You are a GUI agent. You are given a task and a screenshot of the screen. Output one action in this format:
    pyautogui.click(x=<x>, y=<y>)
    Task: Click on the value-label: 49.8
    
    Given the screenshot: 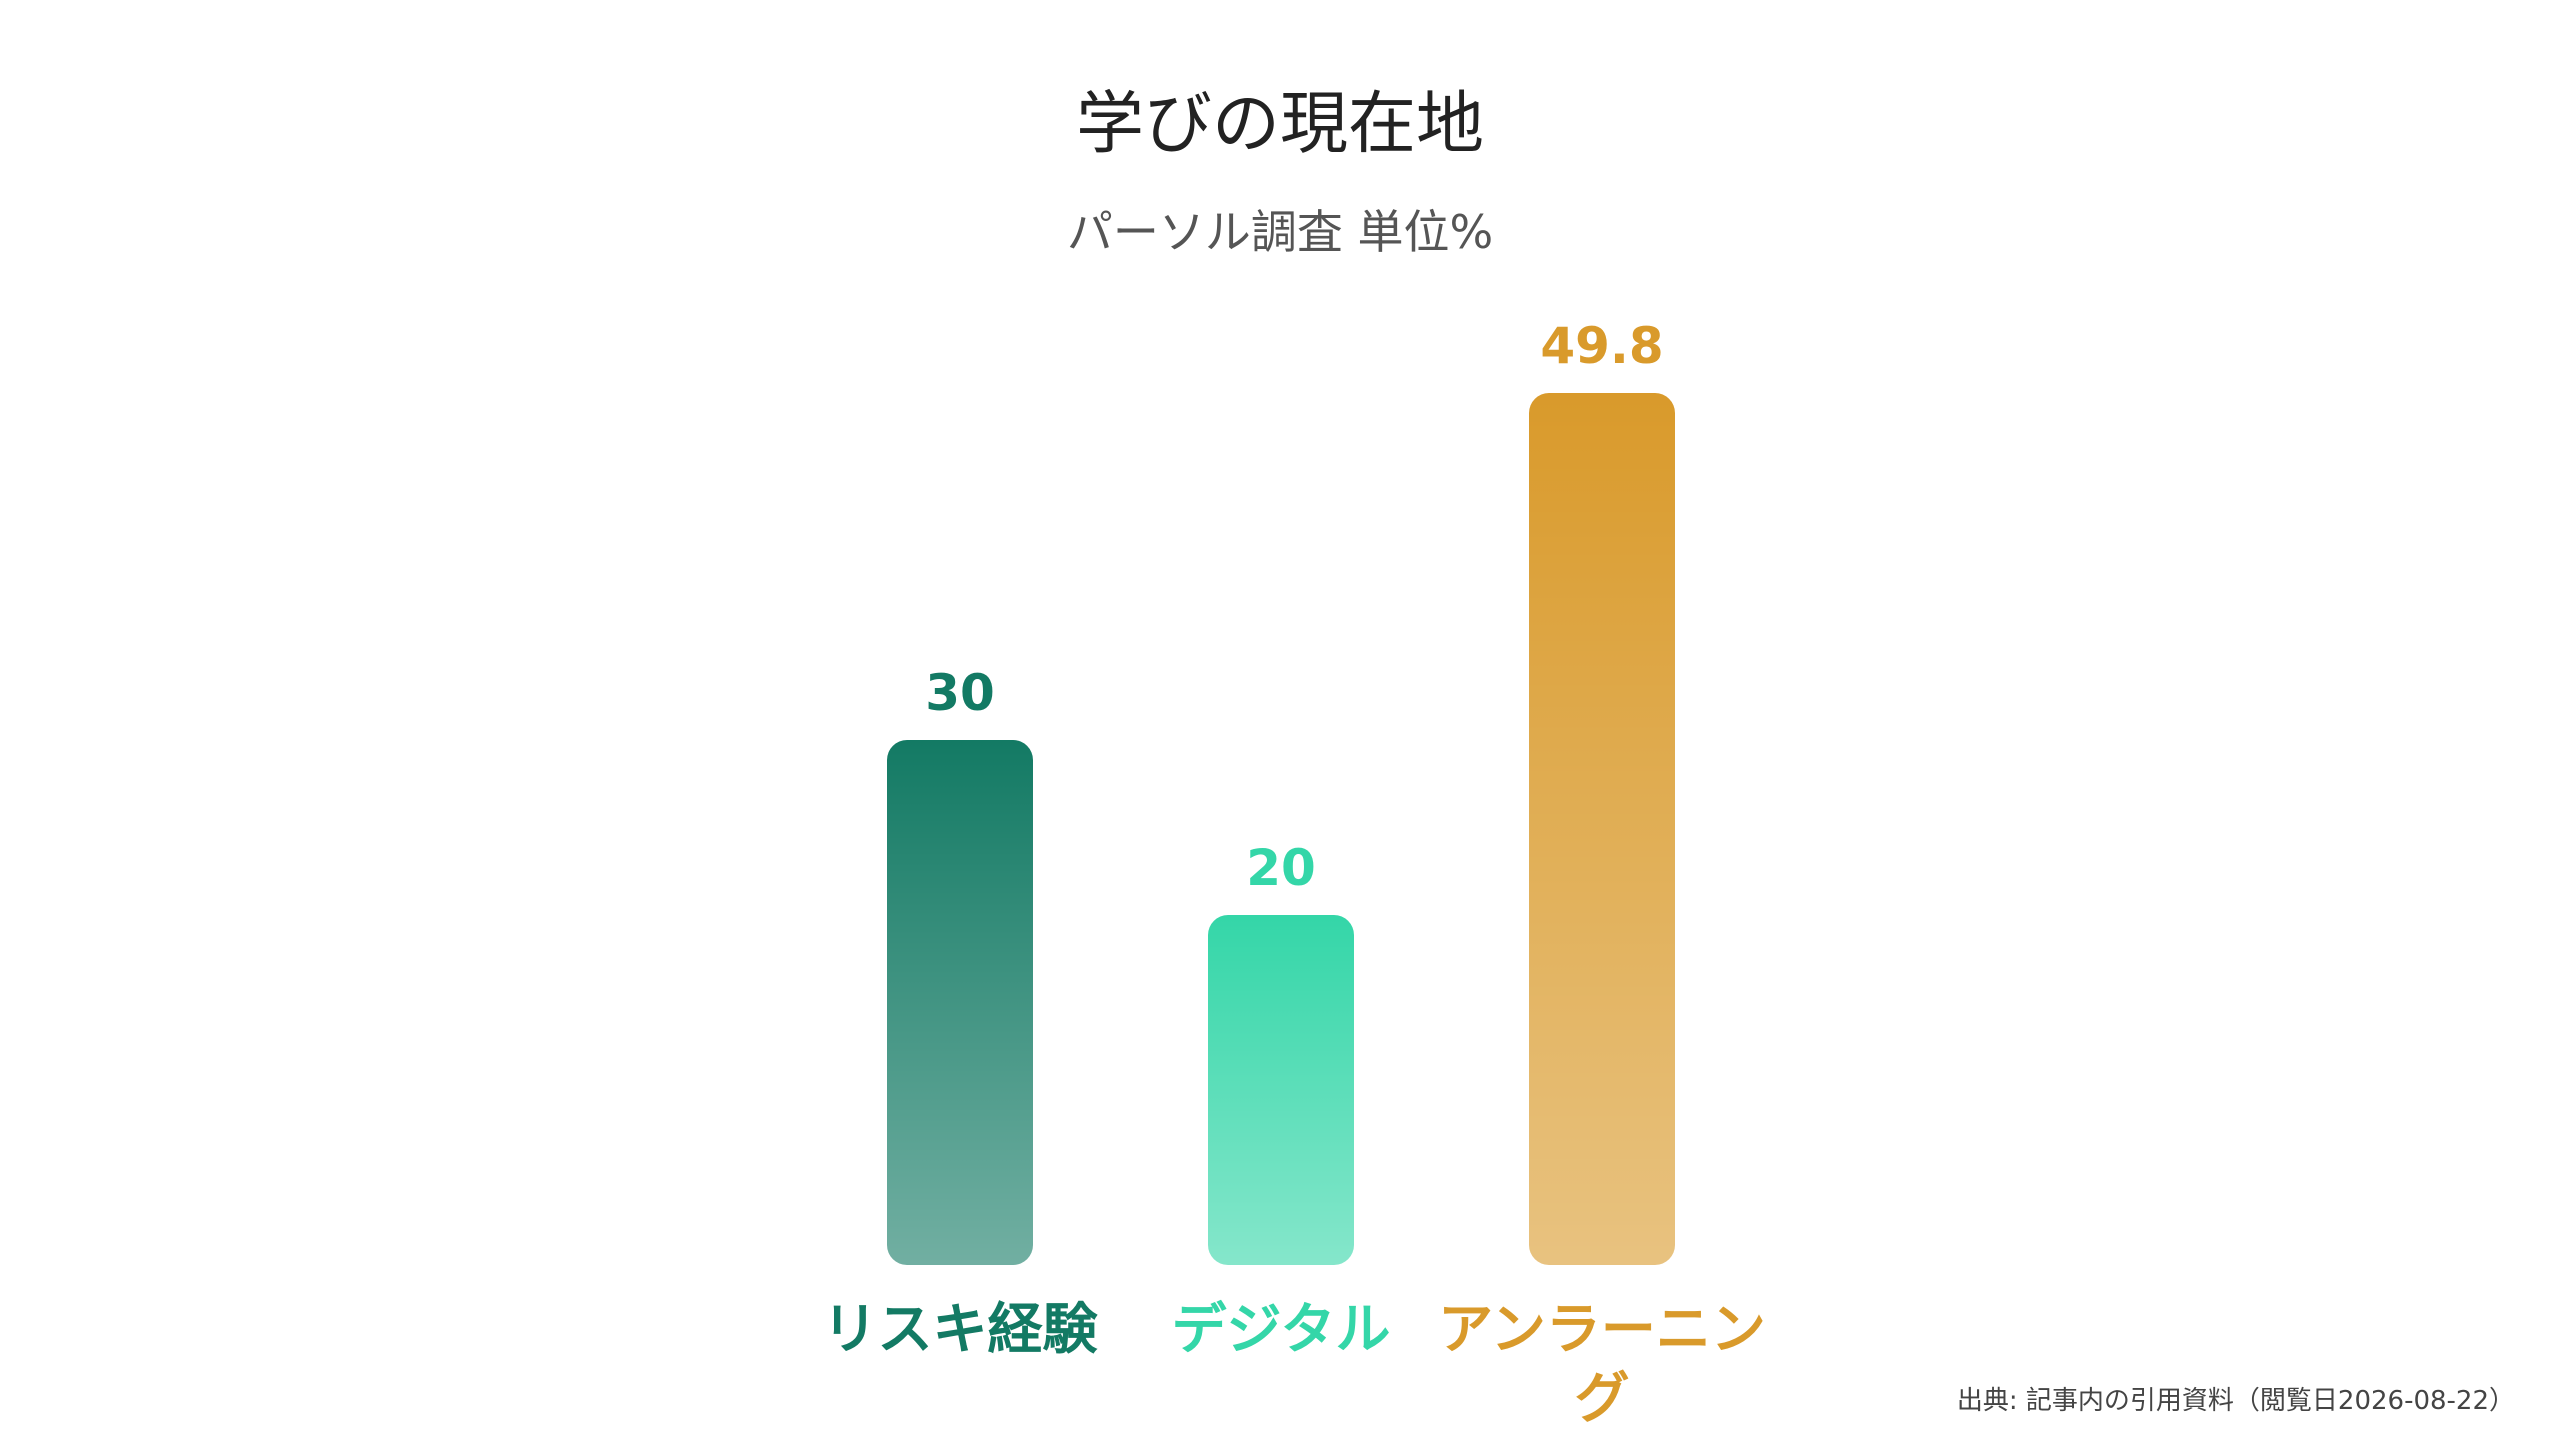 What is the action you would take?
    pyautogui.click(x=1602, y=346)
    